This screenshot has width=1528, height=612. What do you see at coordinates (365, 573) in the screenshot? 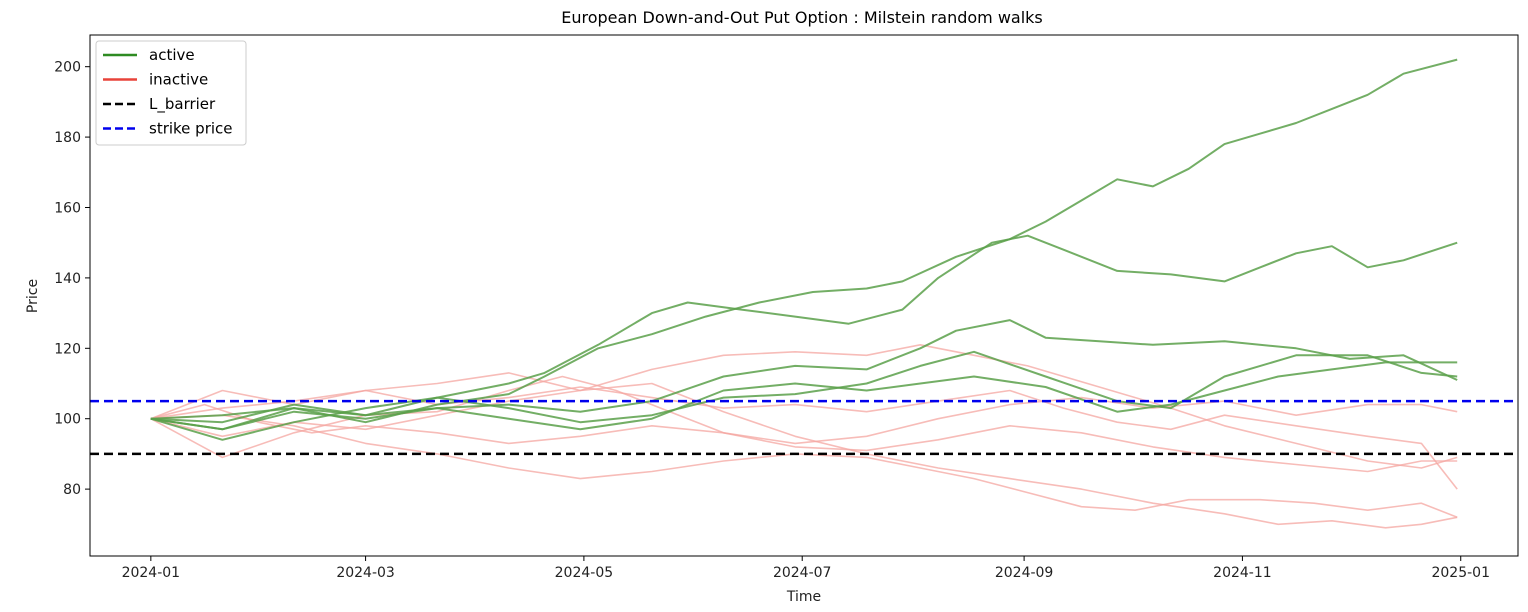
I see `x-tick-label: 2024-03` at bounding box center [365, 573].